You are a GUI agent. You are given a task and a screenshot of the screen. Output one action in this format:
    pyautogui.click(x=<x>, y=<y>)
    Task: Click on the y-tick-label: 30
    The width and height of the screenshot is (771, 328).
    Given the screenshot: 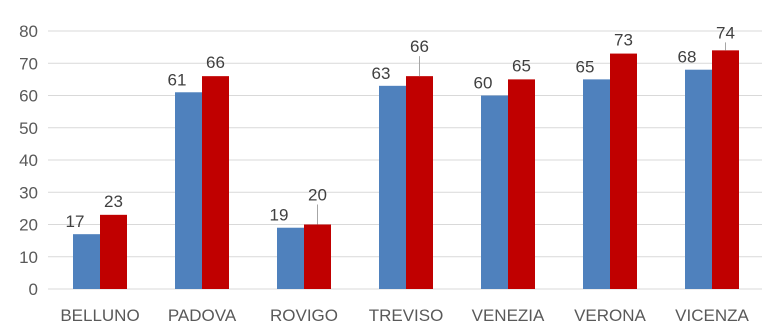 What is the action you would take?
    pyautogui.click(x=28, y=192)
    